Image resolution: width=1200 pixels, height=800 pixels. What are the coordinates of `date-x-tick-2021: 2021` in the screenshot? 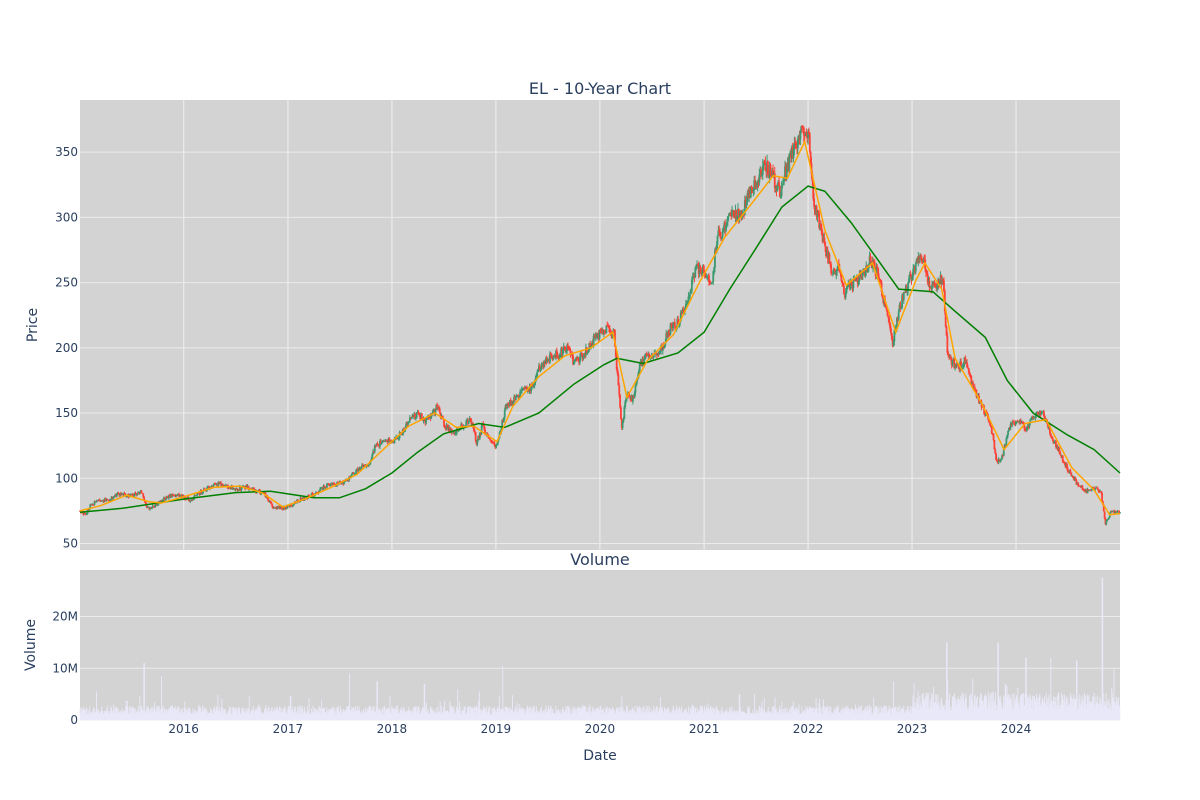 It's located at (704, 729).